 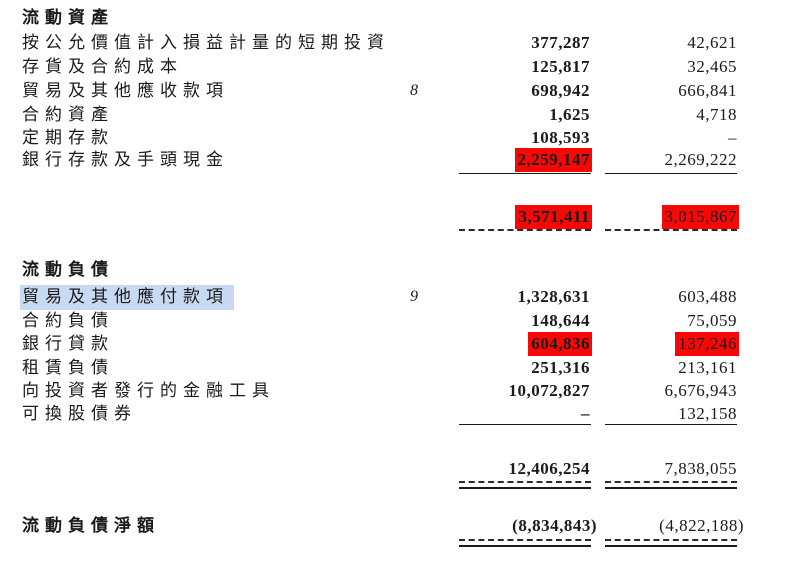 What do you see at coordinates (397, 320) in the screenshot?
I see `line-item-row: 合約負債 148,644 75,059` at bounding box center [397, 320].